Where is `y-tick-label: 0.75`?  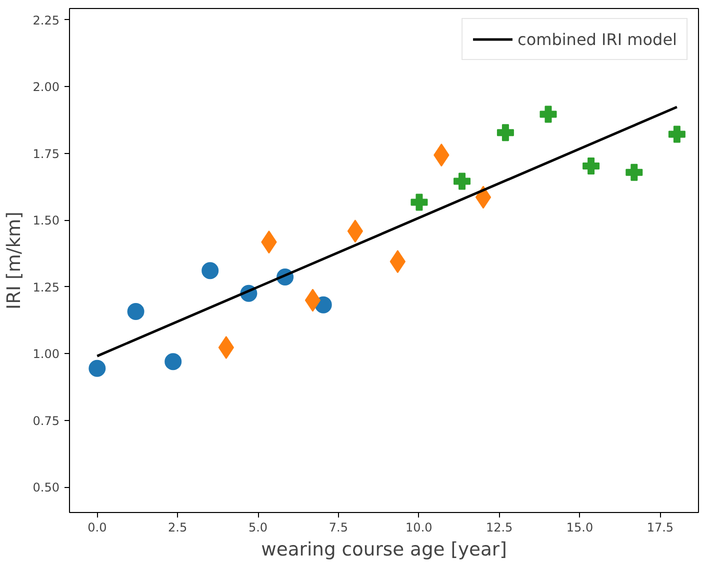
y-tick-label: 0.75 is located at coordinates (46, 421).